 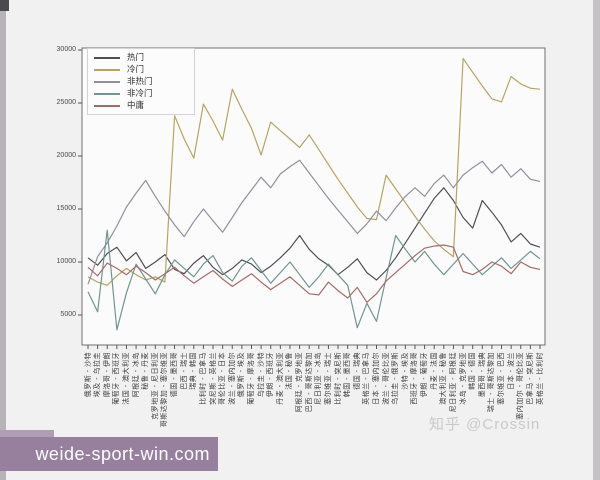 What do you see at coordinates (68, 314) in the screenshot?
I see `y-tick-label: 5000` at bounding box center [68, 314].